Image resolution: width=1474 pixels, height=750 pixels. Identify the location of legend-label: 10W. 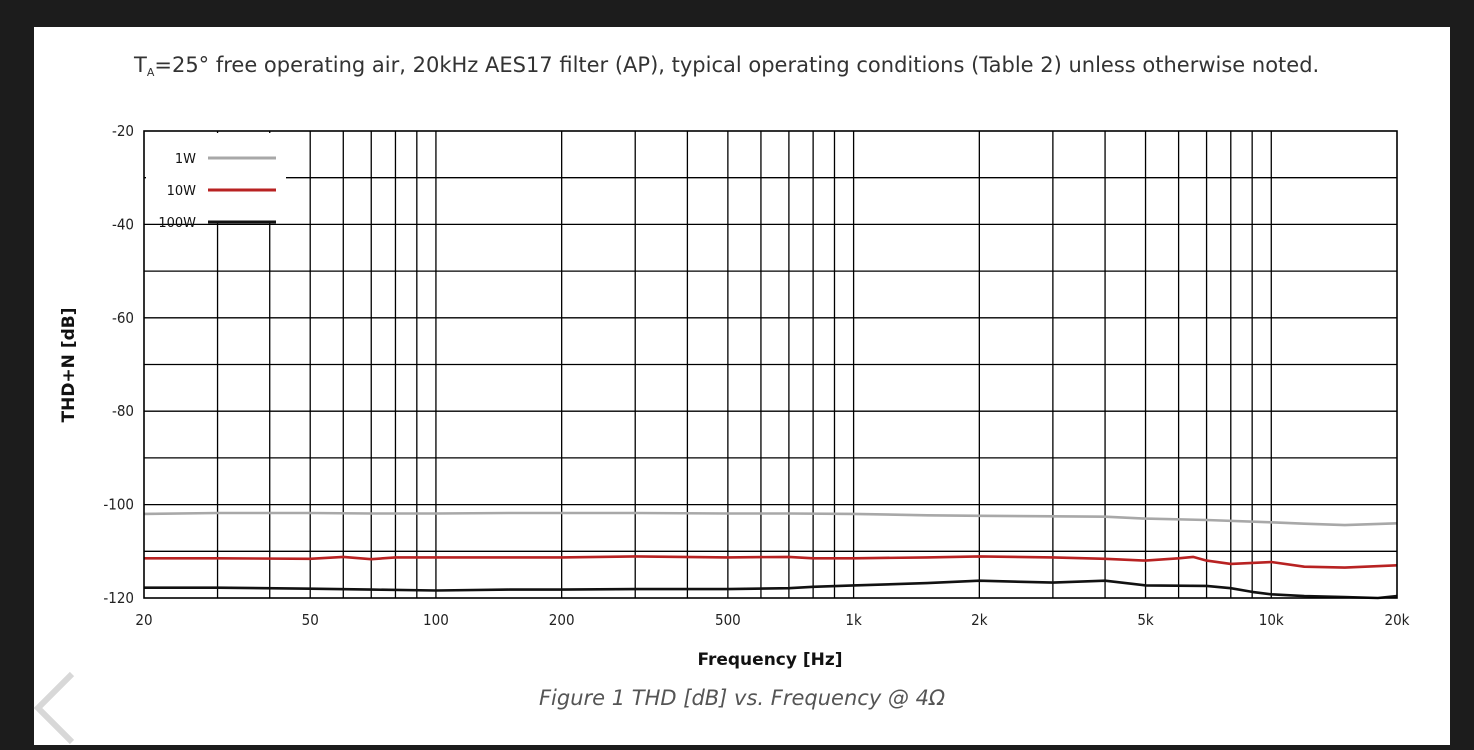
(182, 191).